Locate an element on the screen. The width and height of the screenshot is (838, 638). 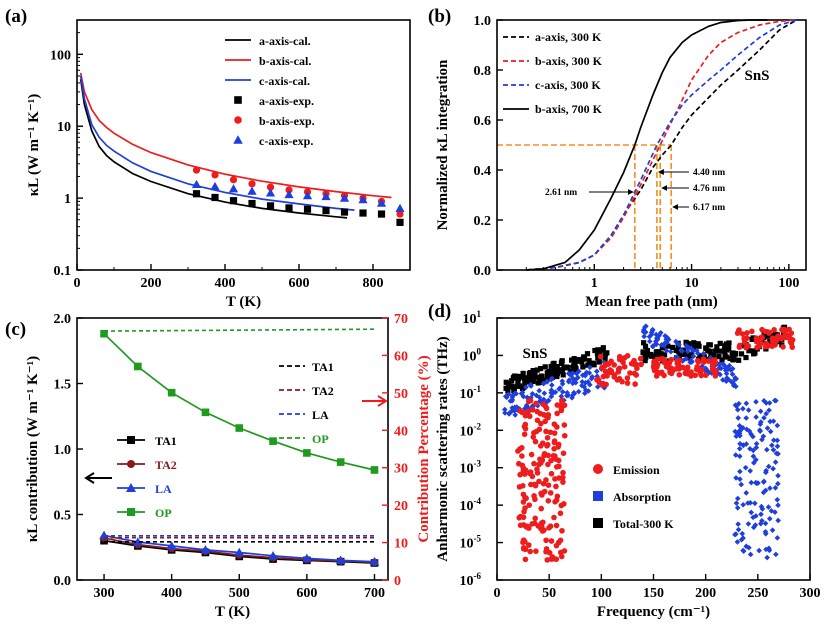
y-right-tick-label: 20 is located at coordinates (401, 506).